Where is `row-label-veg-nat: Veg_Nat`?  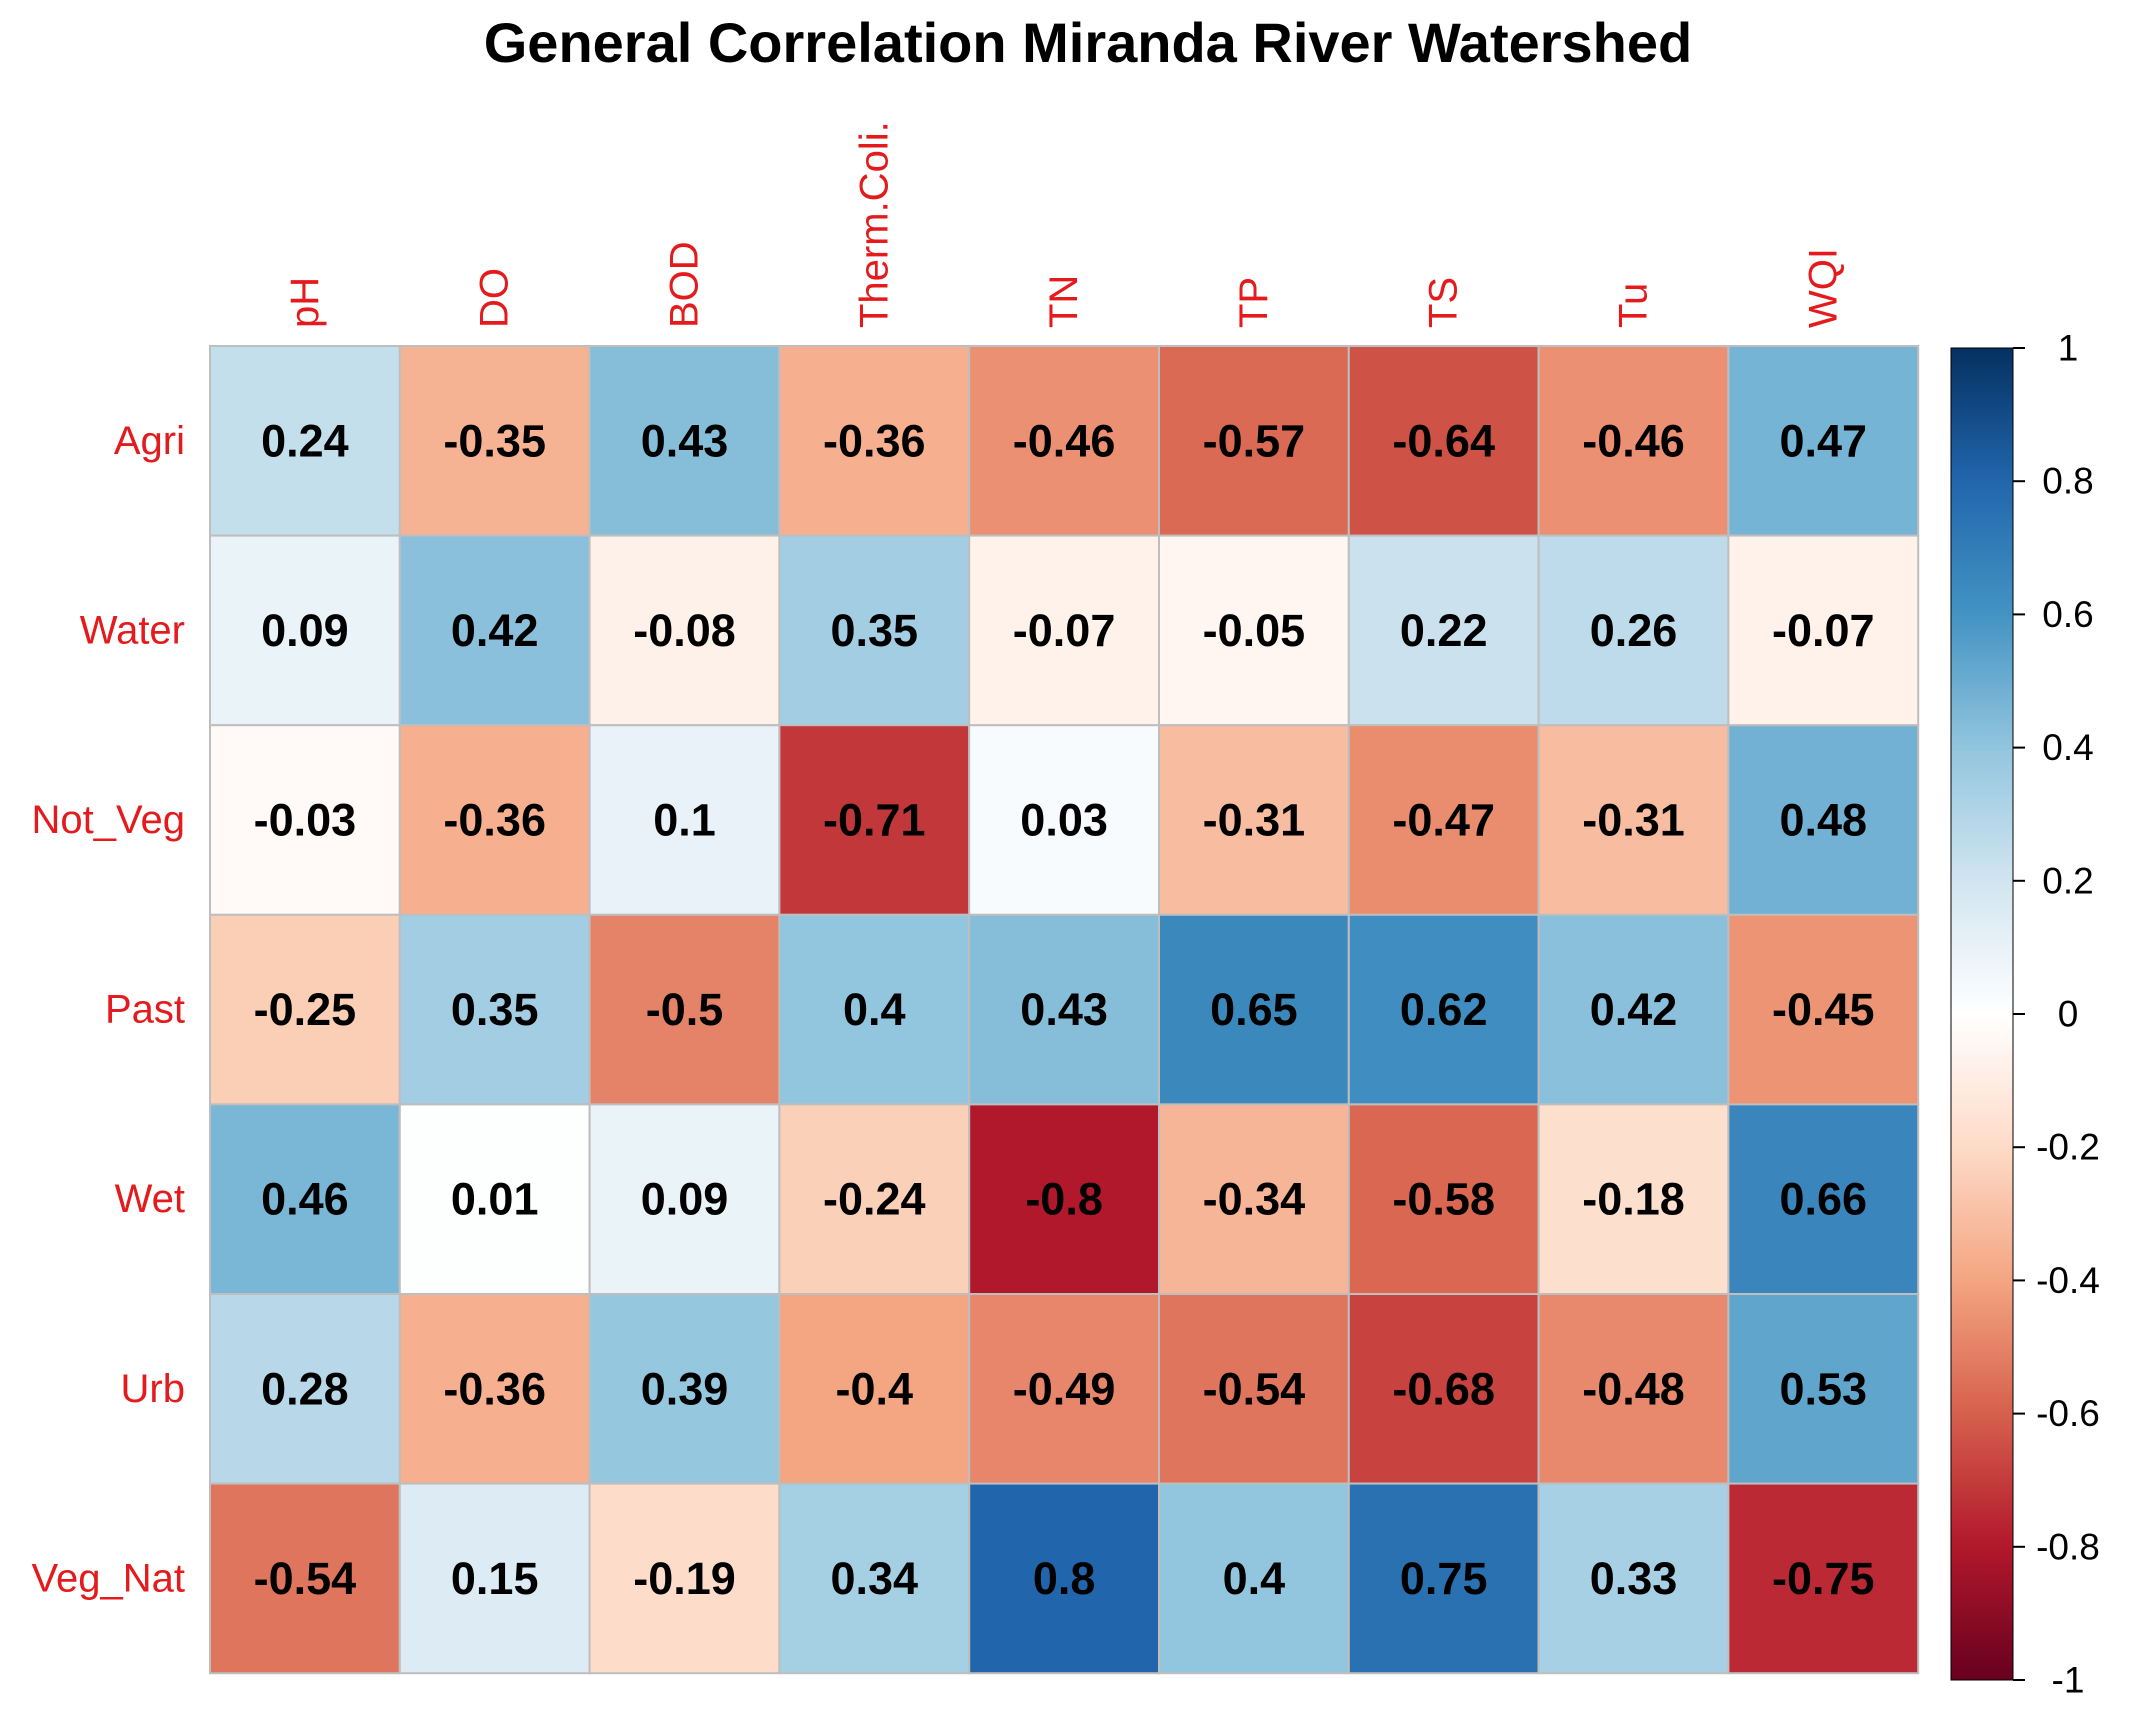 row-label-veg-nat: Veg_Nat is located at coordinates (108, 1578).